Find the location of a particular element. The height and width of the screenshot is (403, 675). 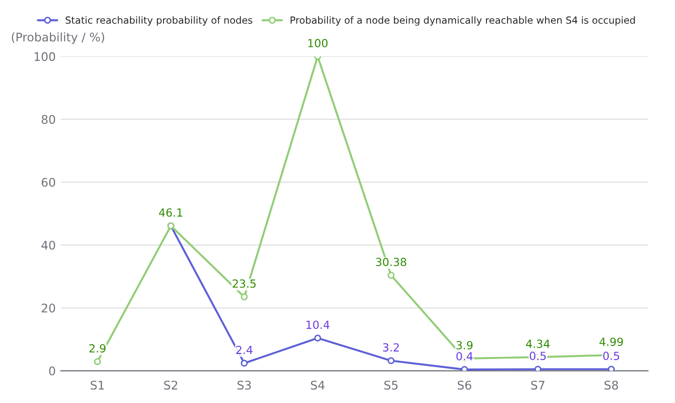

y-tick-label: 100 is located at coordinates (45, 57).